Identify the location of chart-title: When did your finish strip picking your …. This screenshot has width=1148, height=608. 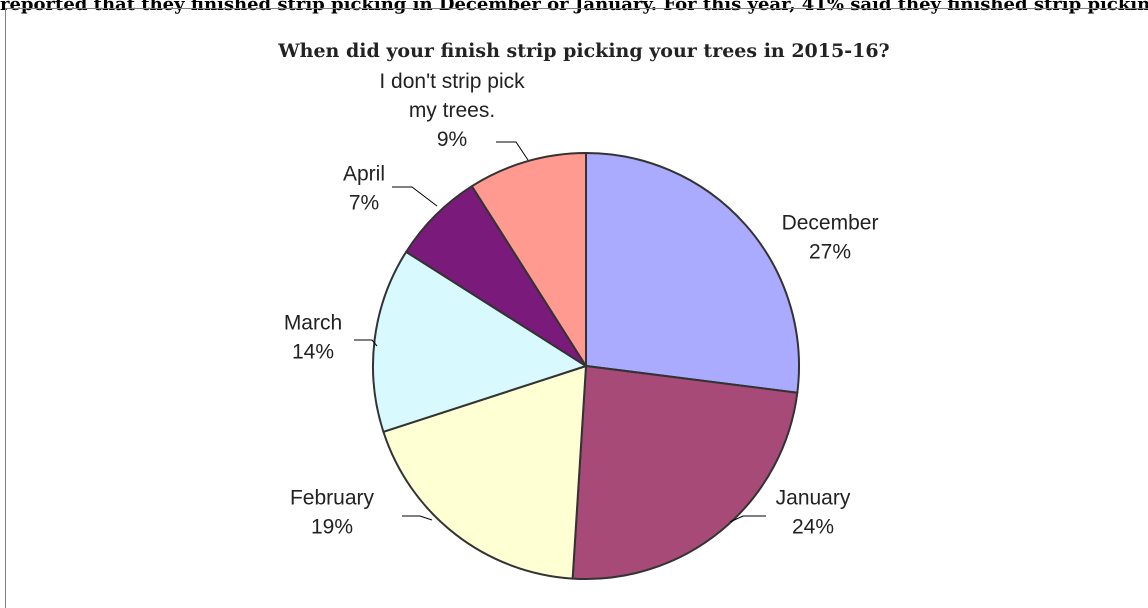
(584, 51).